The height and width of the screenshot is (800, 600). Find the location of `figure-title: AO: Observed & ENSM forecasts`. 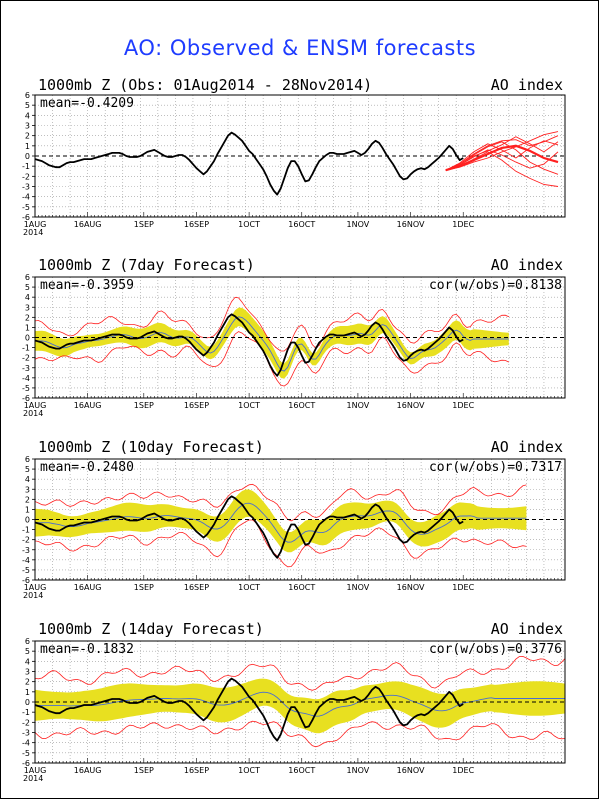

figure-title: AO: Observed & ENSM forecasts is located at coordinates (300, 48).